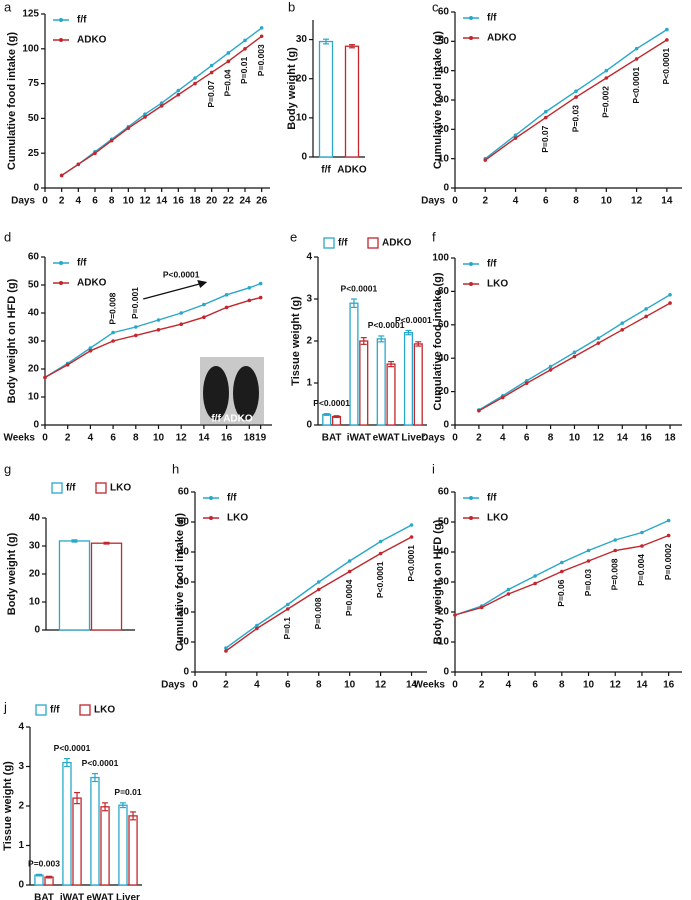 The image size is (691, 900). What do you see at coordinates (293, 236) in the screenshot?
I see `panel-label: e` at bounding box center [293, 236].